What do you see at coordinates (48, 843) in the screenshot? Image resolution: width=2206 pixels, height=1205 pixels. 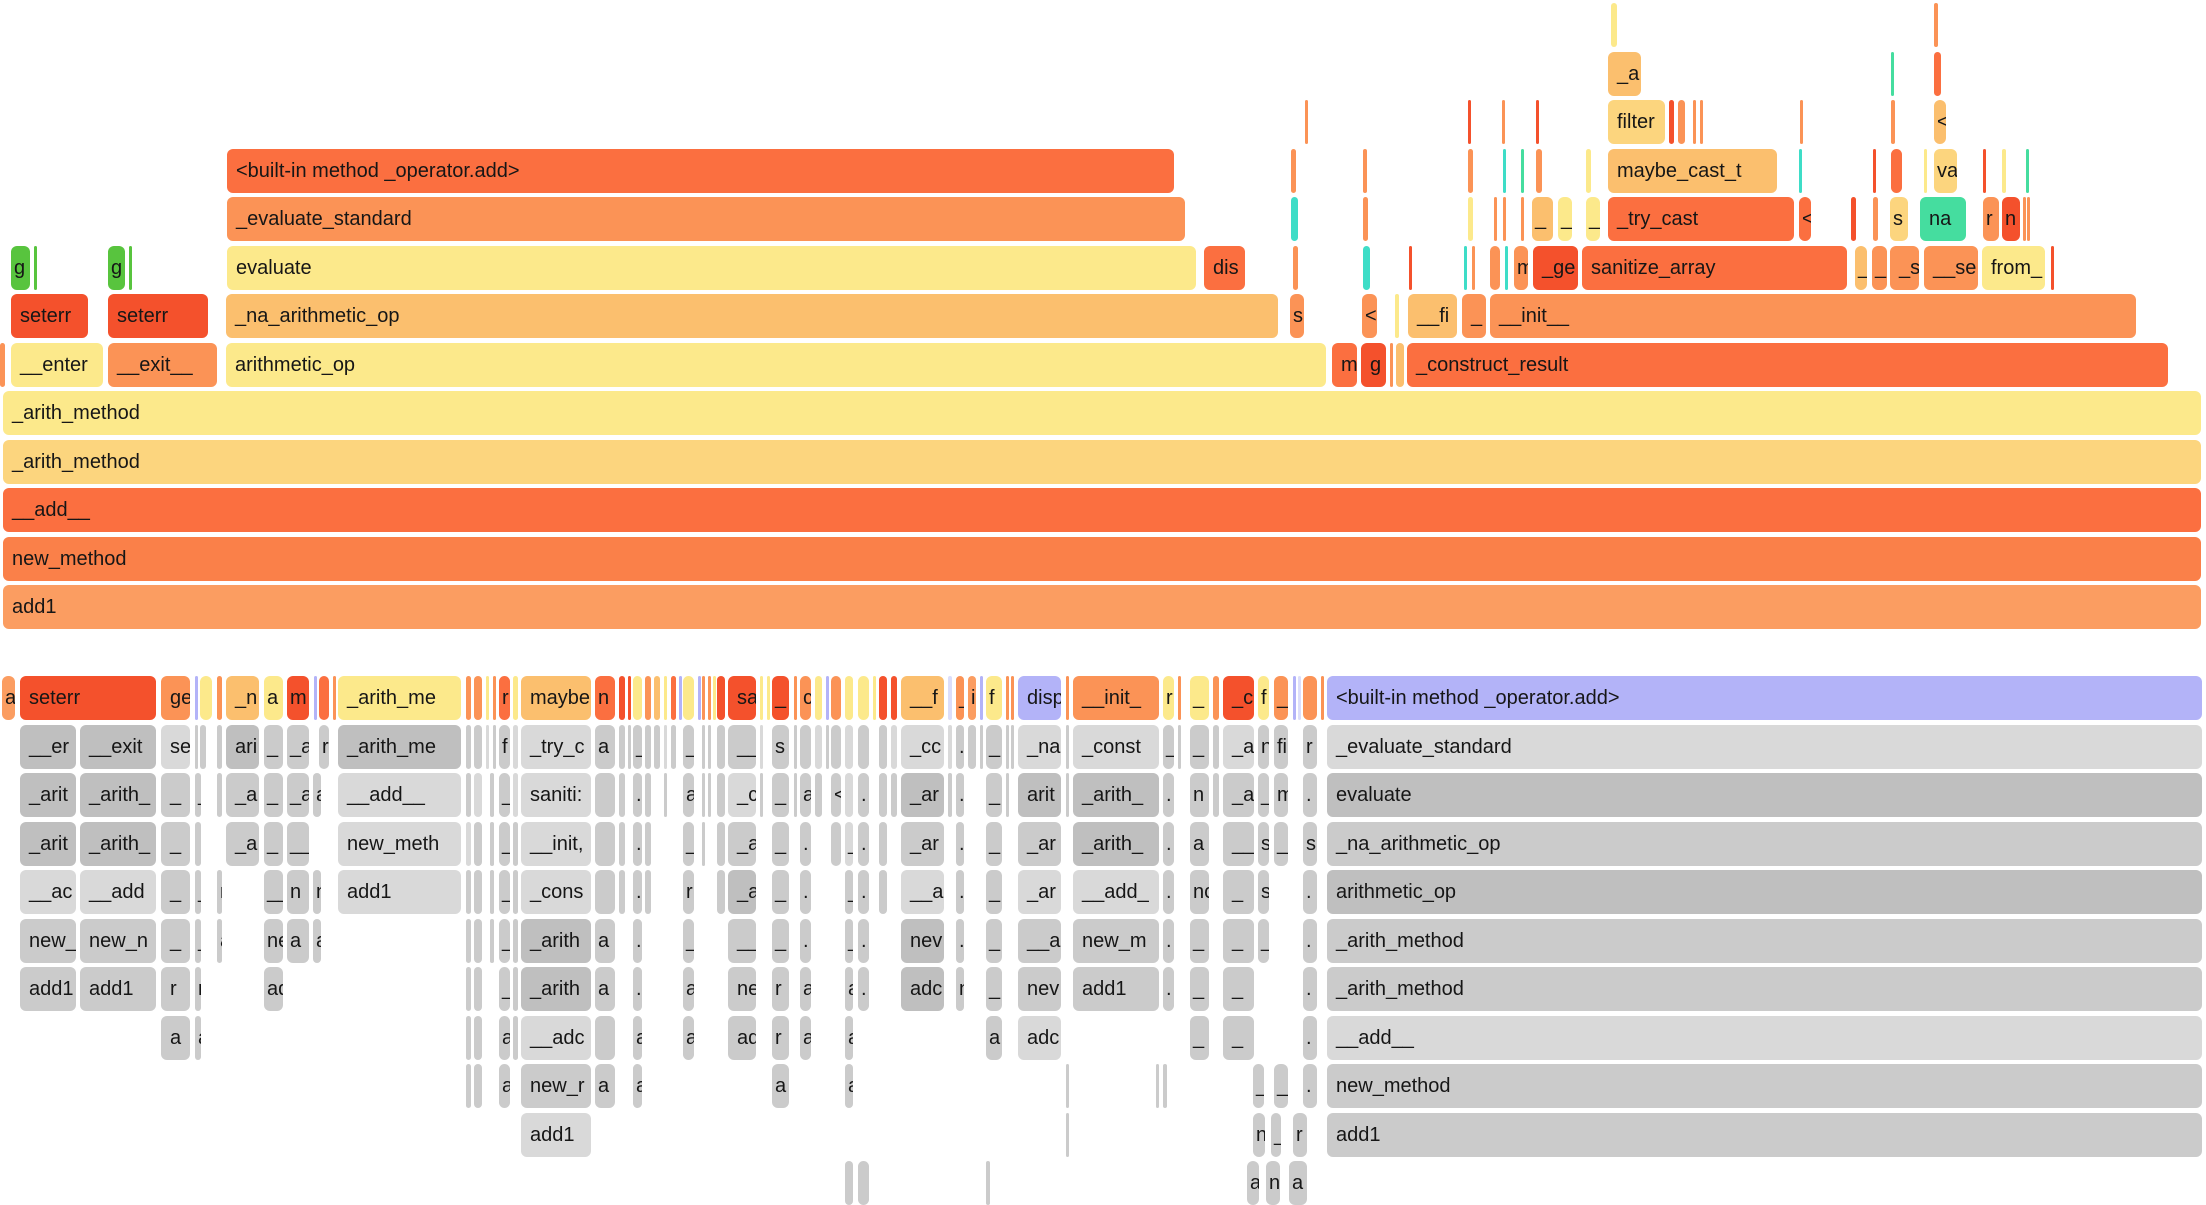 I see `flame-frame: _arit` at bounding box center [48, 843].